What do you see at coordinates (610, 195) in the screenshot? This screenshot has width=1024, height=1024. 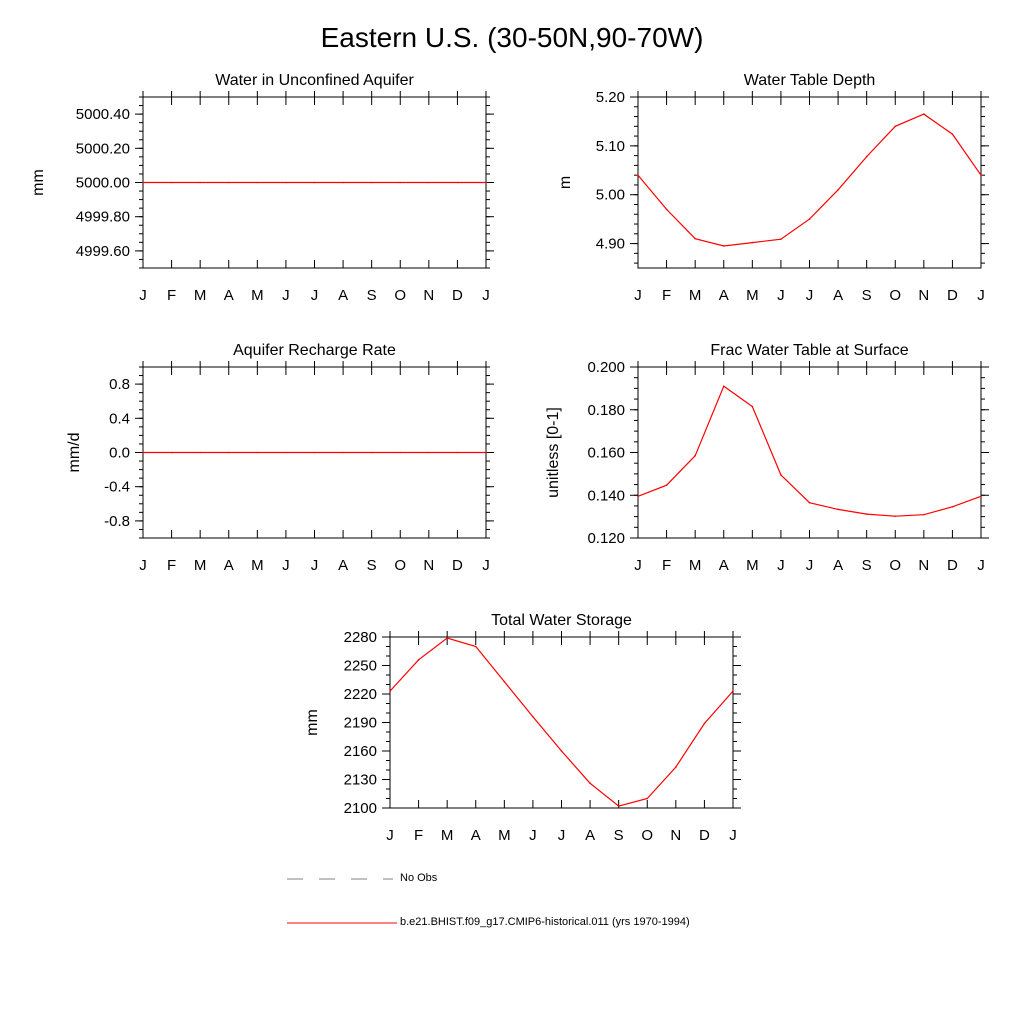 I see `y-tick-label: 5.00` at bounding box center [610, 195].